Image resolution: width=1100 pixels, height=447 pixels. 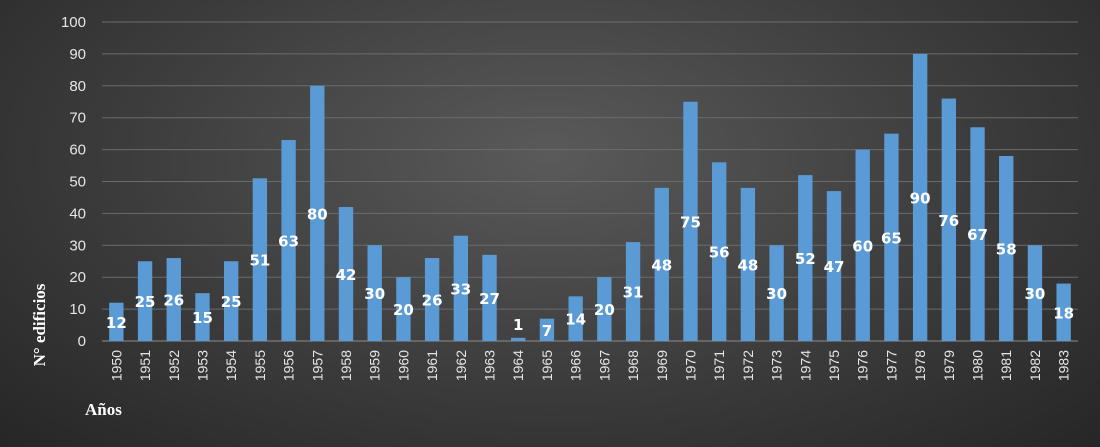 I want to click on y-tick-label: 40, so click(x=77, y=213).